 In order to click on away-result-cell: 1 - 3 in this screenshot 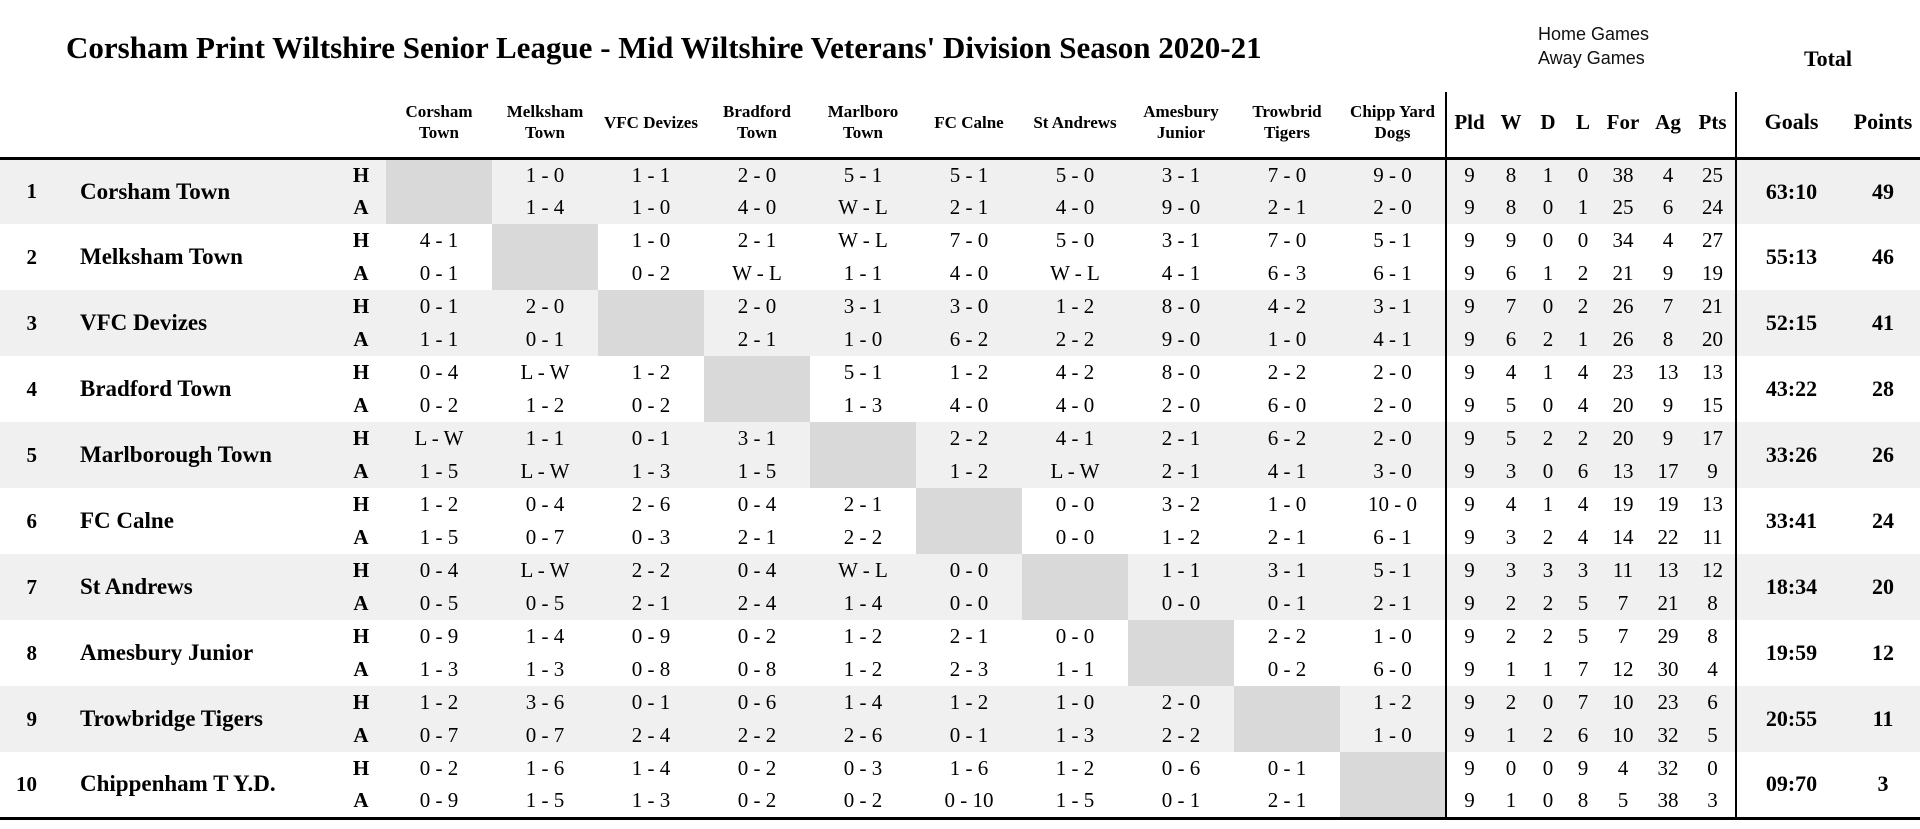, I will do `click(863, 405)`.